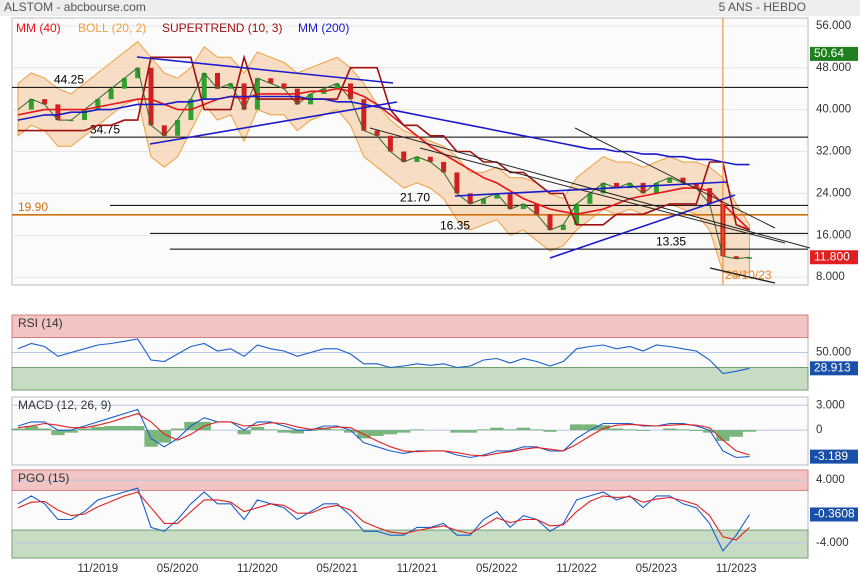  I want to click on value-tag-label: -0.3608, so click(834, 514).